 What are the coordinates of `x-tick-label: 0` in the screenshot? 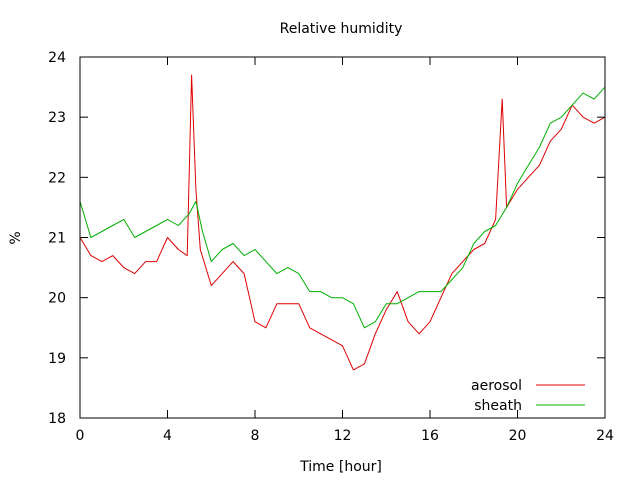 It's located at (80, 436).